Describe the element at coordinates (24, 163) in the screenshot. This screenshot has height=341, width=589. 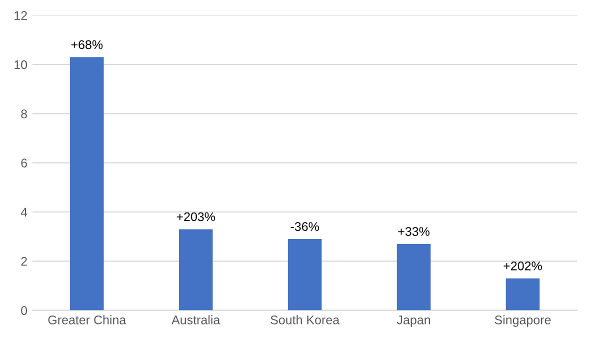
I see `y-tick-label: 6` at that location.